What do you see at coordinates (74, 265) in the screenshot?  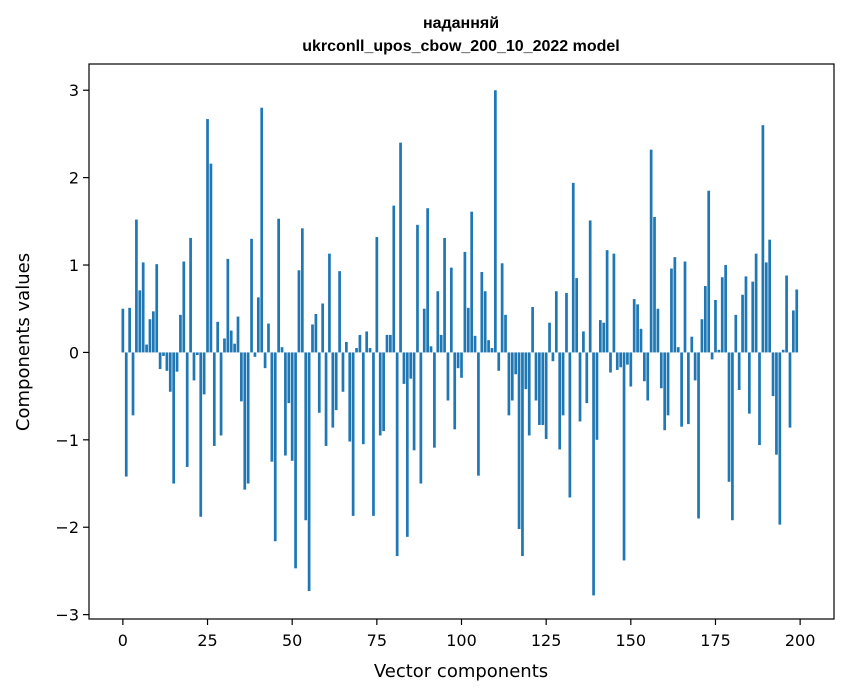 I see `y-tick-label: 1` at bounding box center [74, 265].